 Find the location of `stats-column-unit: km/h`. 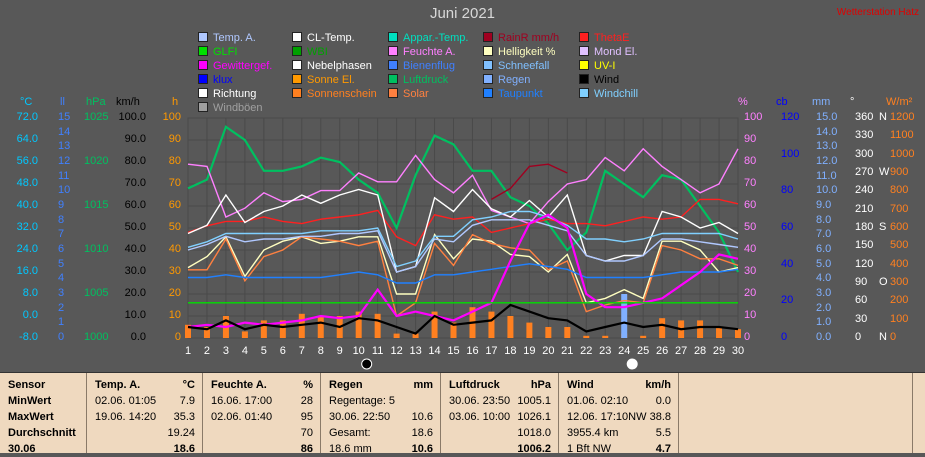

stats-column-unit: km/h is located at coordinates (658, 385).